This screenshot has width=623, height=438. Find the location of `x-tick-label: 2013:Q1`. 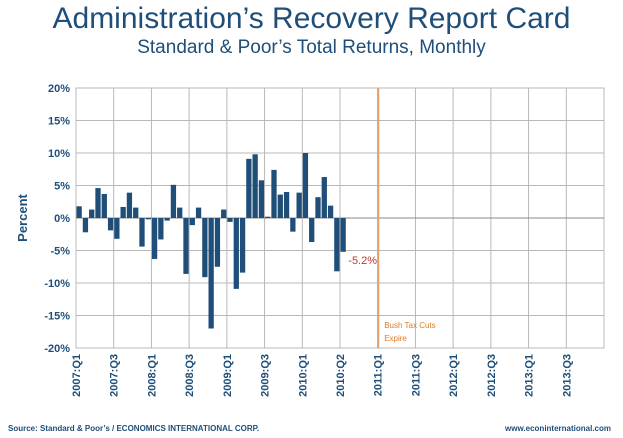

x-tick-label: 2013:Q1 is located at coordinates (530, 375).